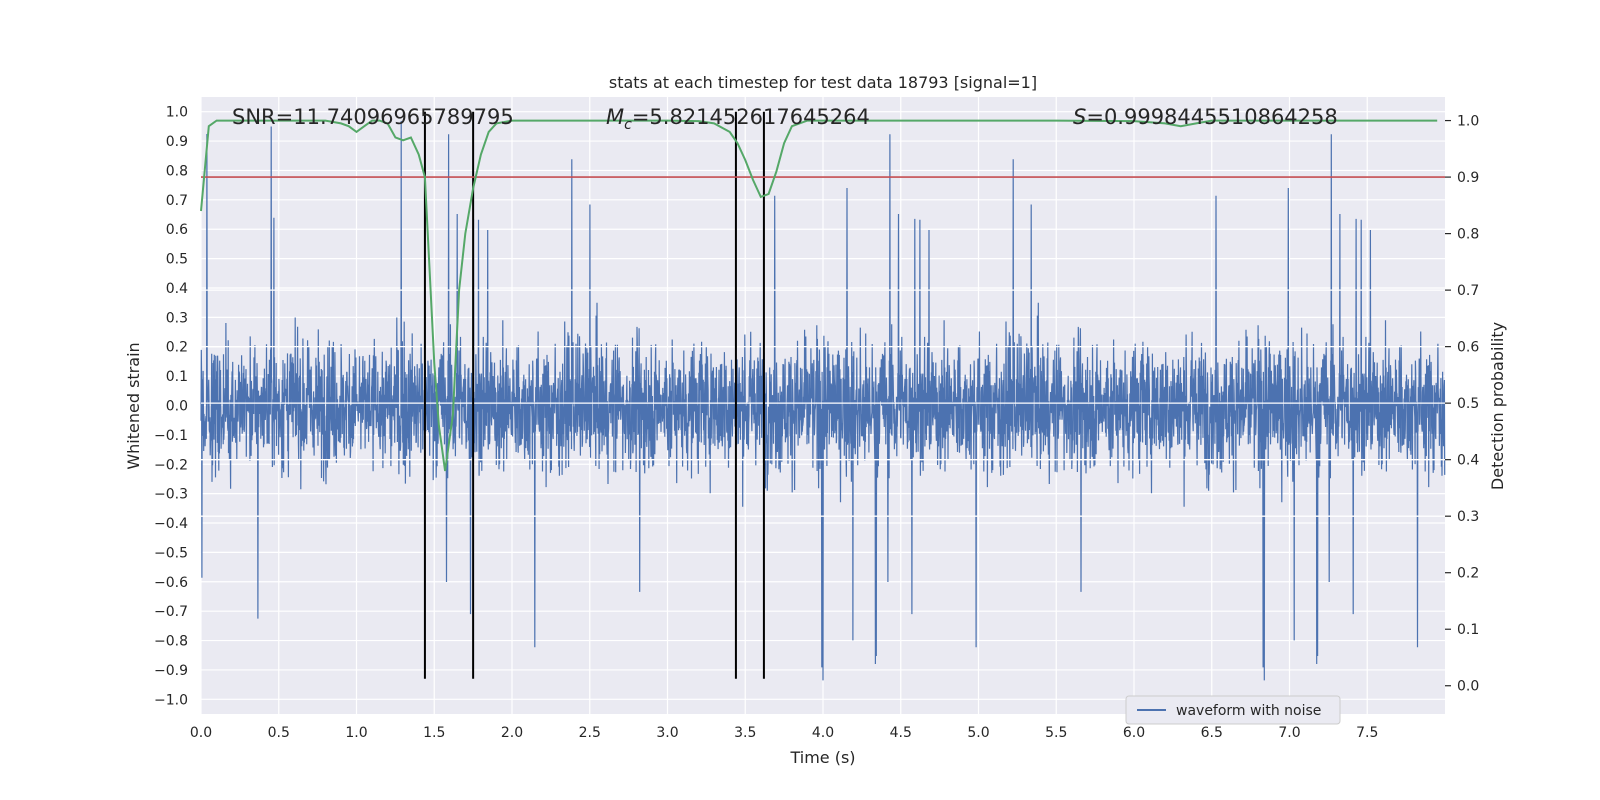 The height and width of the screenshot is (800, 1600). What do you see at coordinates (1367, 733) in the screenshot?
I see `x-tick-label: 7.5` at bounding box center [1367, 733].